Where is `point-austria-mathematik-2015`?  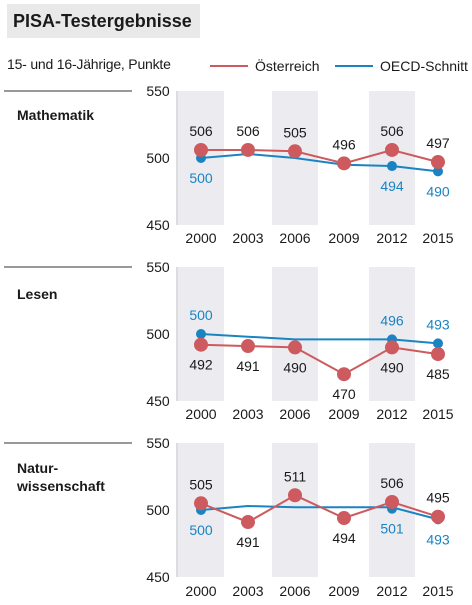
point-austria-mathematik-2015 is located at coordinates (438, 162).